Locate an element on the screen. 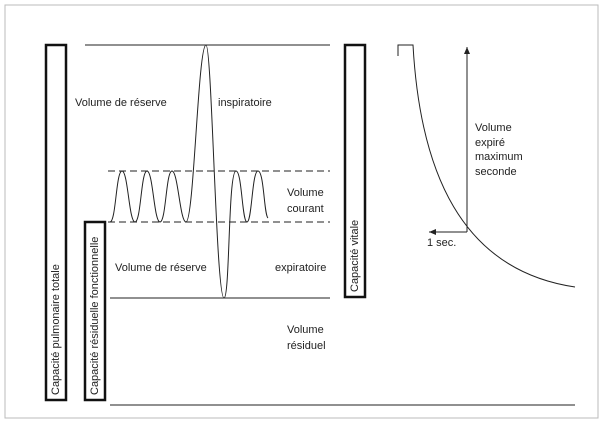  tlc-box is located at coordinates (56, 222).